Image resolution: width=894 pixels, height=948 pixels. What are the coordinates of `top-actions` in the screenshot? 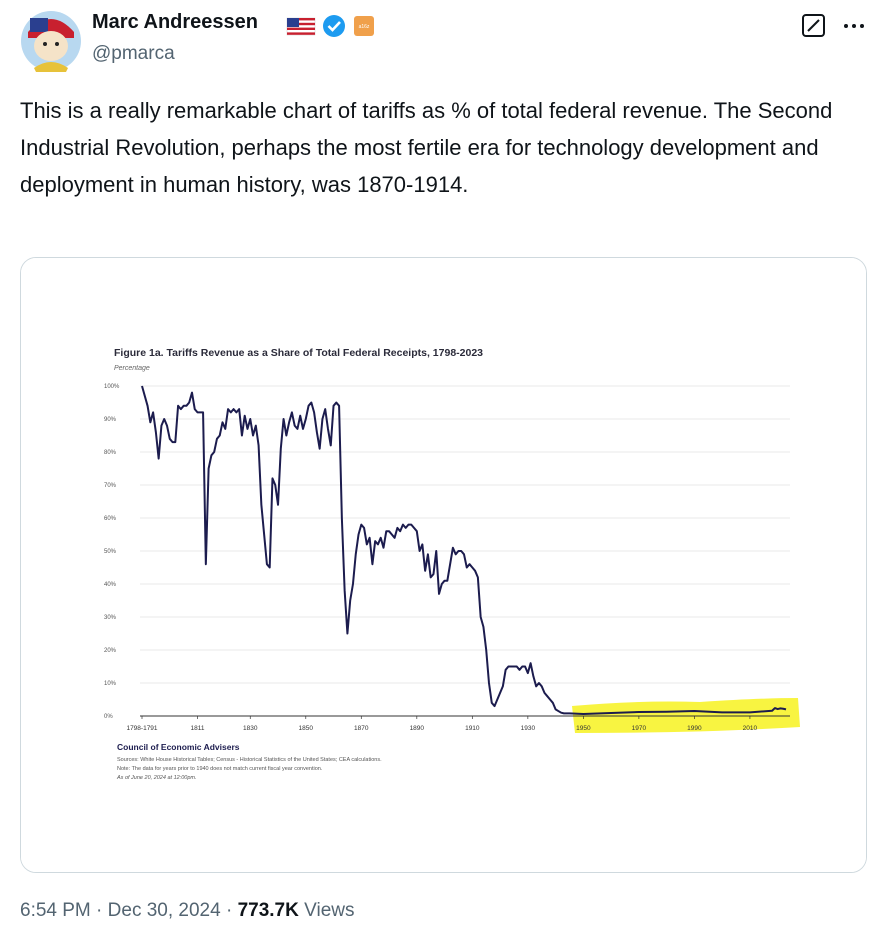 It's located at (833, 25).